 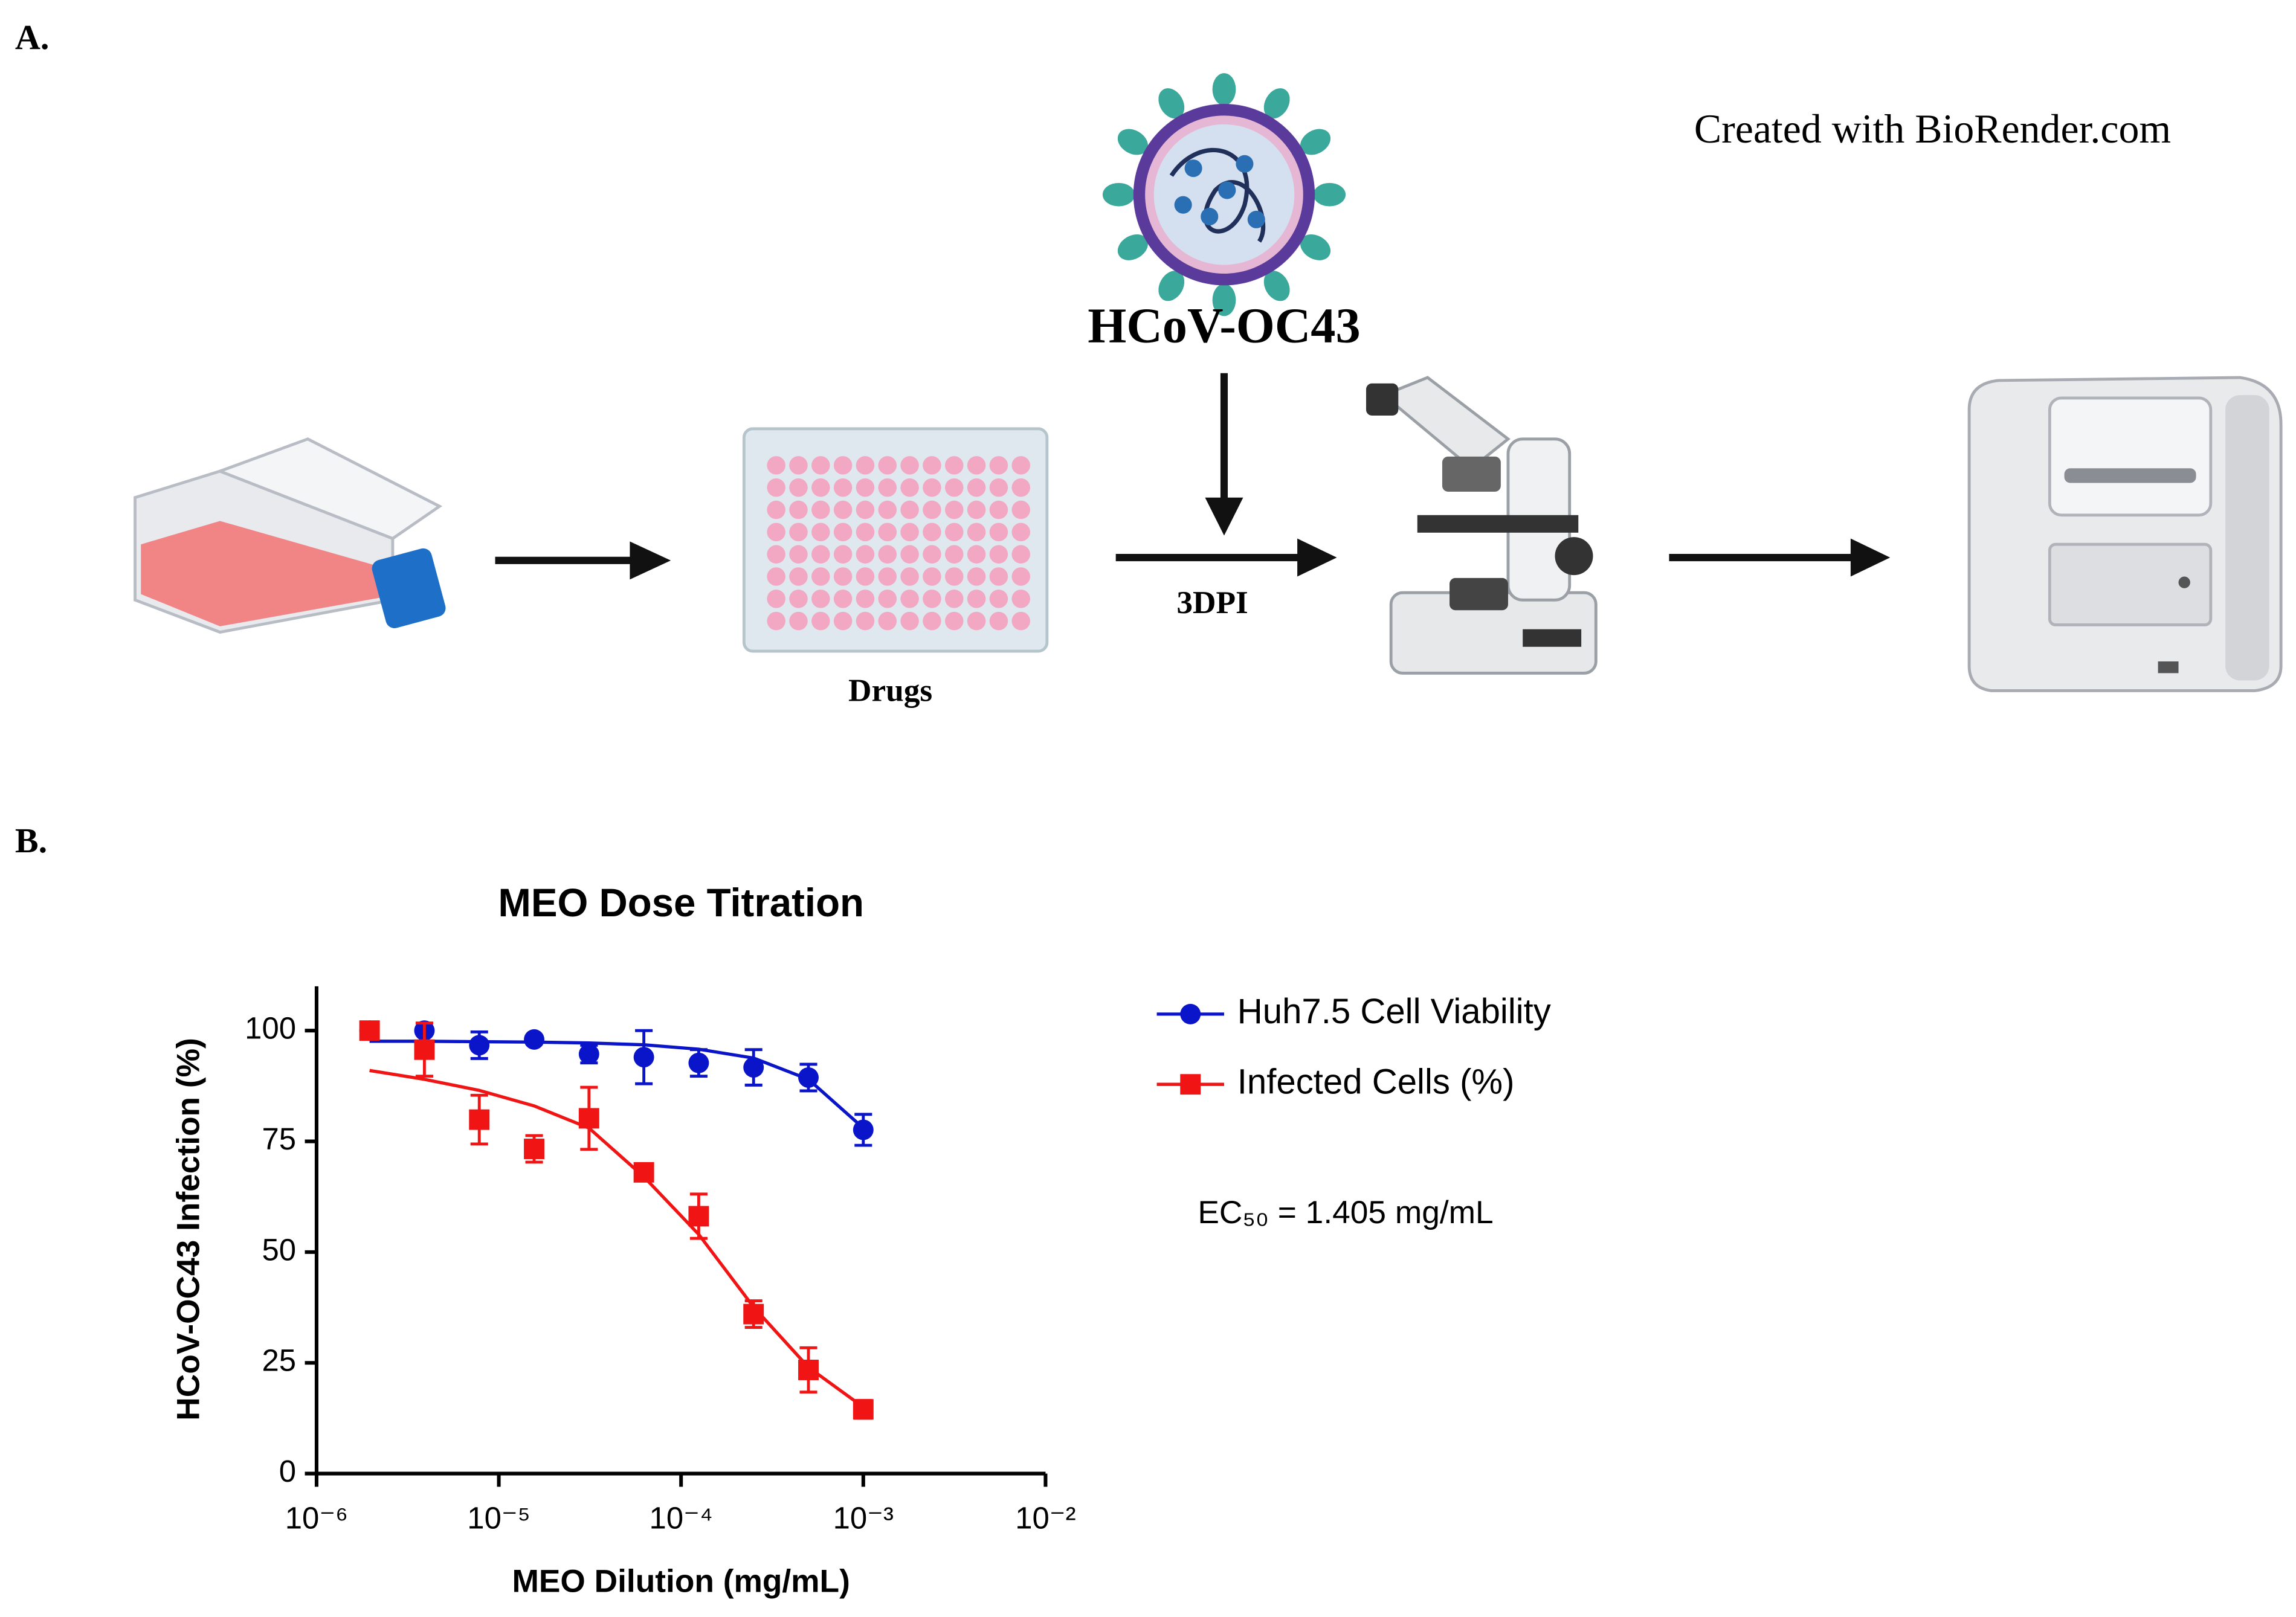 What do you see at coordinates (681, 1581) in the screenshot?
I see `x-axis-label: MEO Dilution (mg/mL)` at bounding box center [681, 1581].